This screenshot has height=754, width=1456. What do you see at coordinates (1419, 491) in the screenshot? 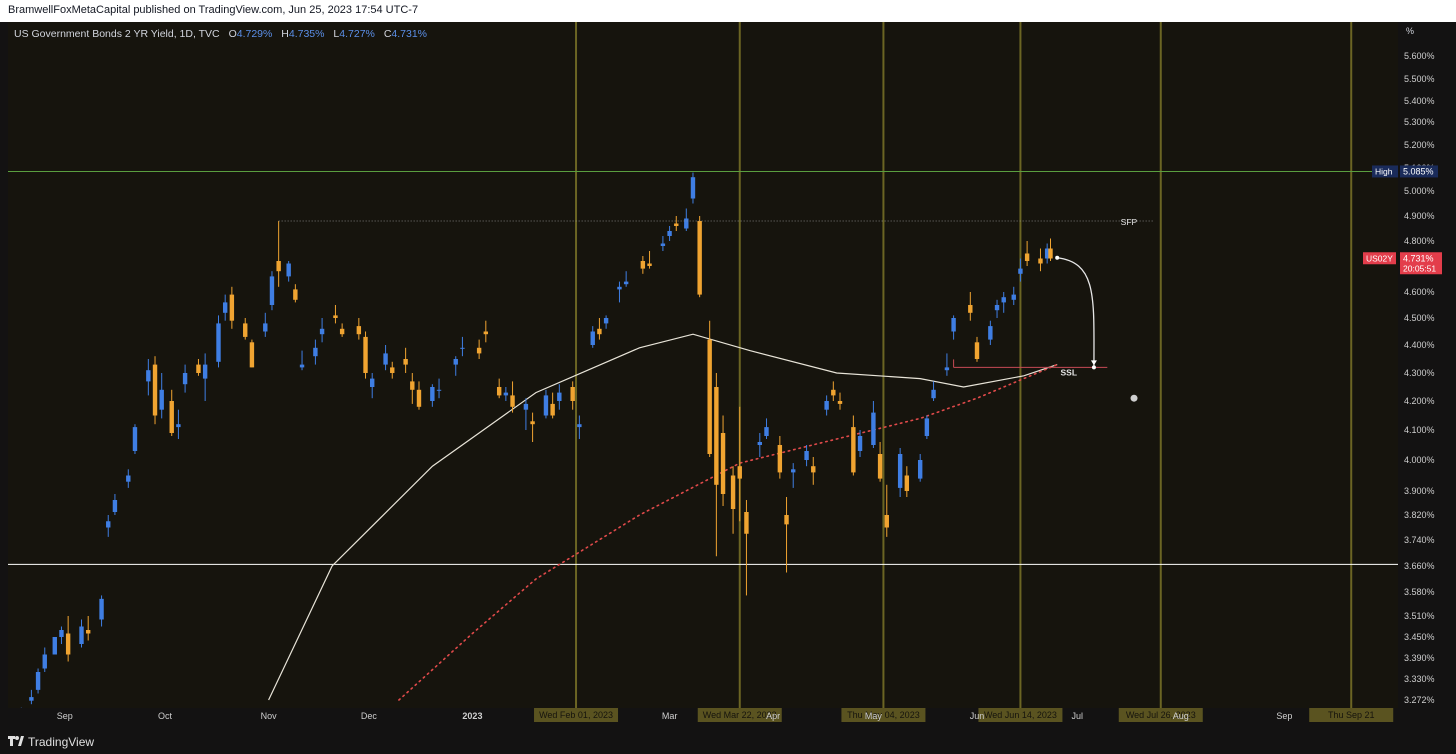
I see `price-tick-label: 3.900%` at bounding box center [1419, 491].